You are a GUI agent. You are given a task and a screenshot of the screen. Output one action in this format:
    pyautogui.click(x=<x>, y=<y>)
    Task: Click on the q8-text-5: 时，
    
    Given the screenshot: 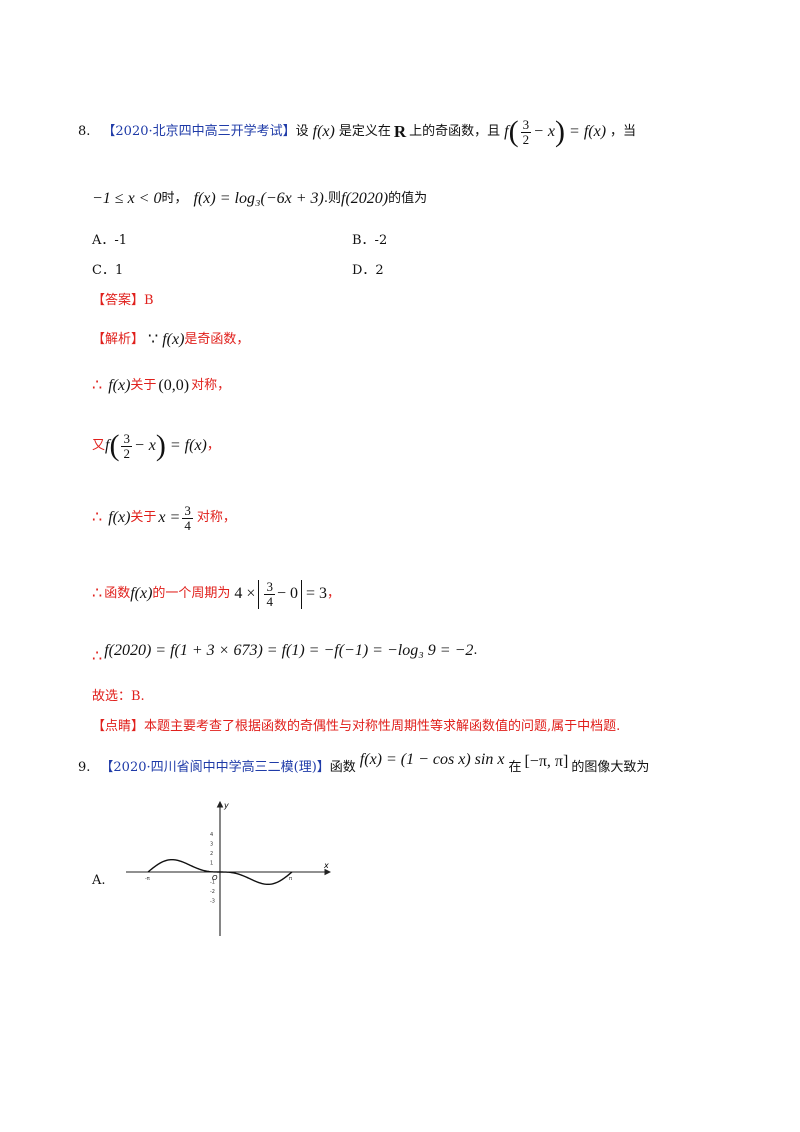 What is the action you would take?
    pyautogui.click(x=174, y=198)
    